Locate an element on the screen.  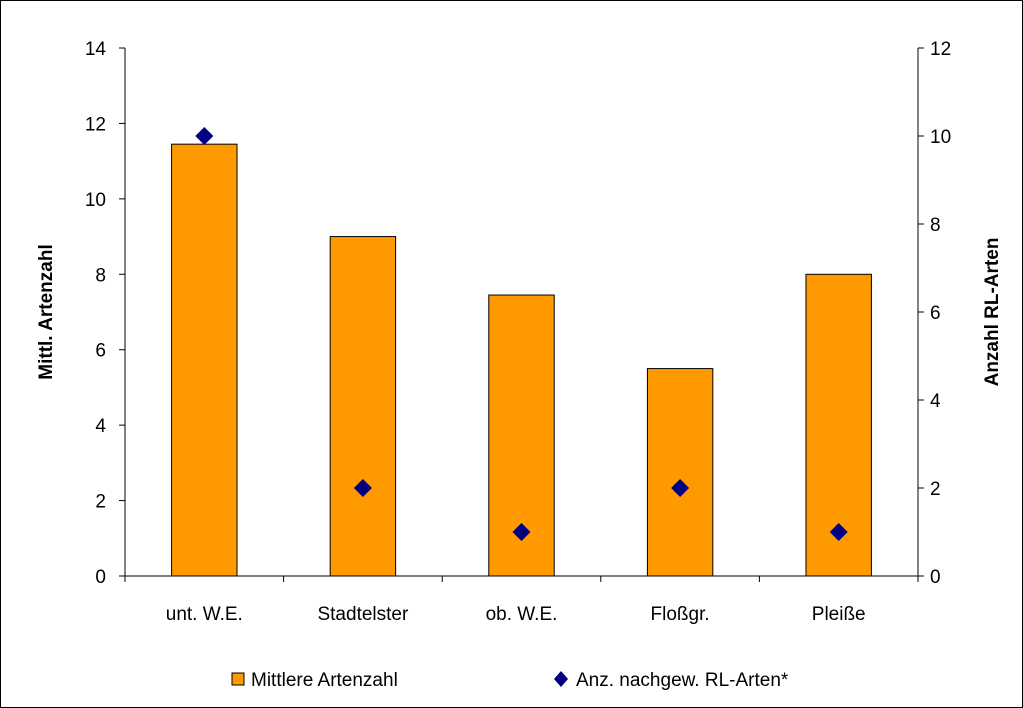
left-axis-title: Mittl. Artenzahl is located at coordinates (46, 311).